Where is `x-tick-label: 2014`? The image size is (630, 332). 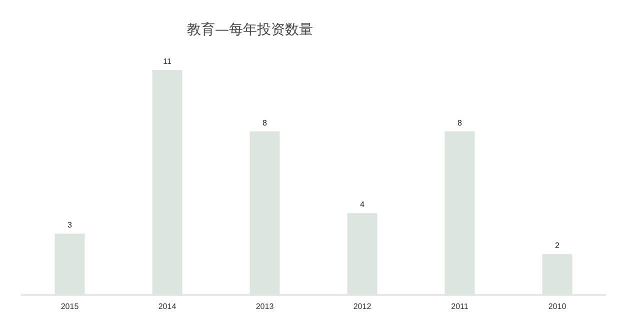
x-tick-label: 2014 is located at coordinates (167, 306).